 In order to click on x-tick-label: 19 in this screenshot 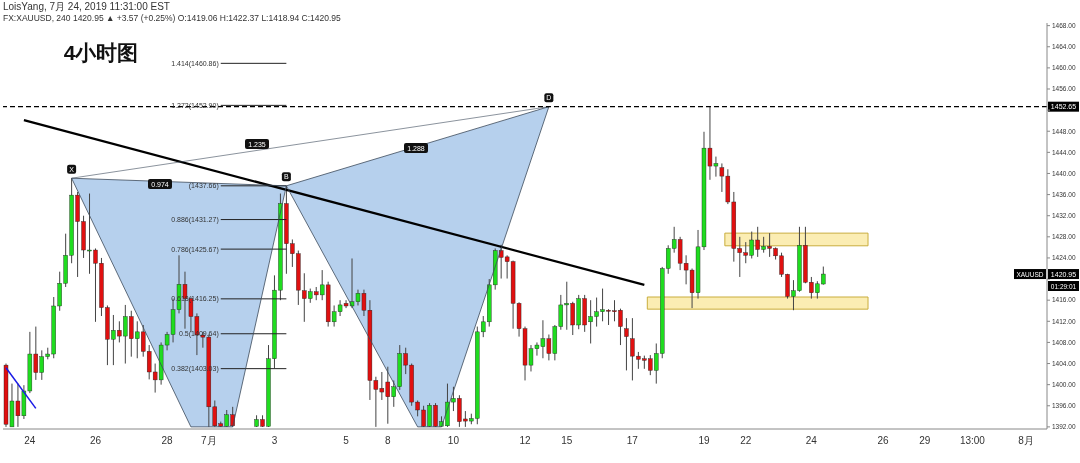, I will do `click(704, 441)`.